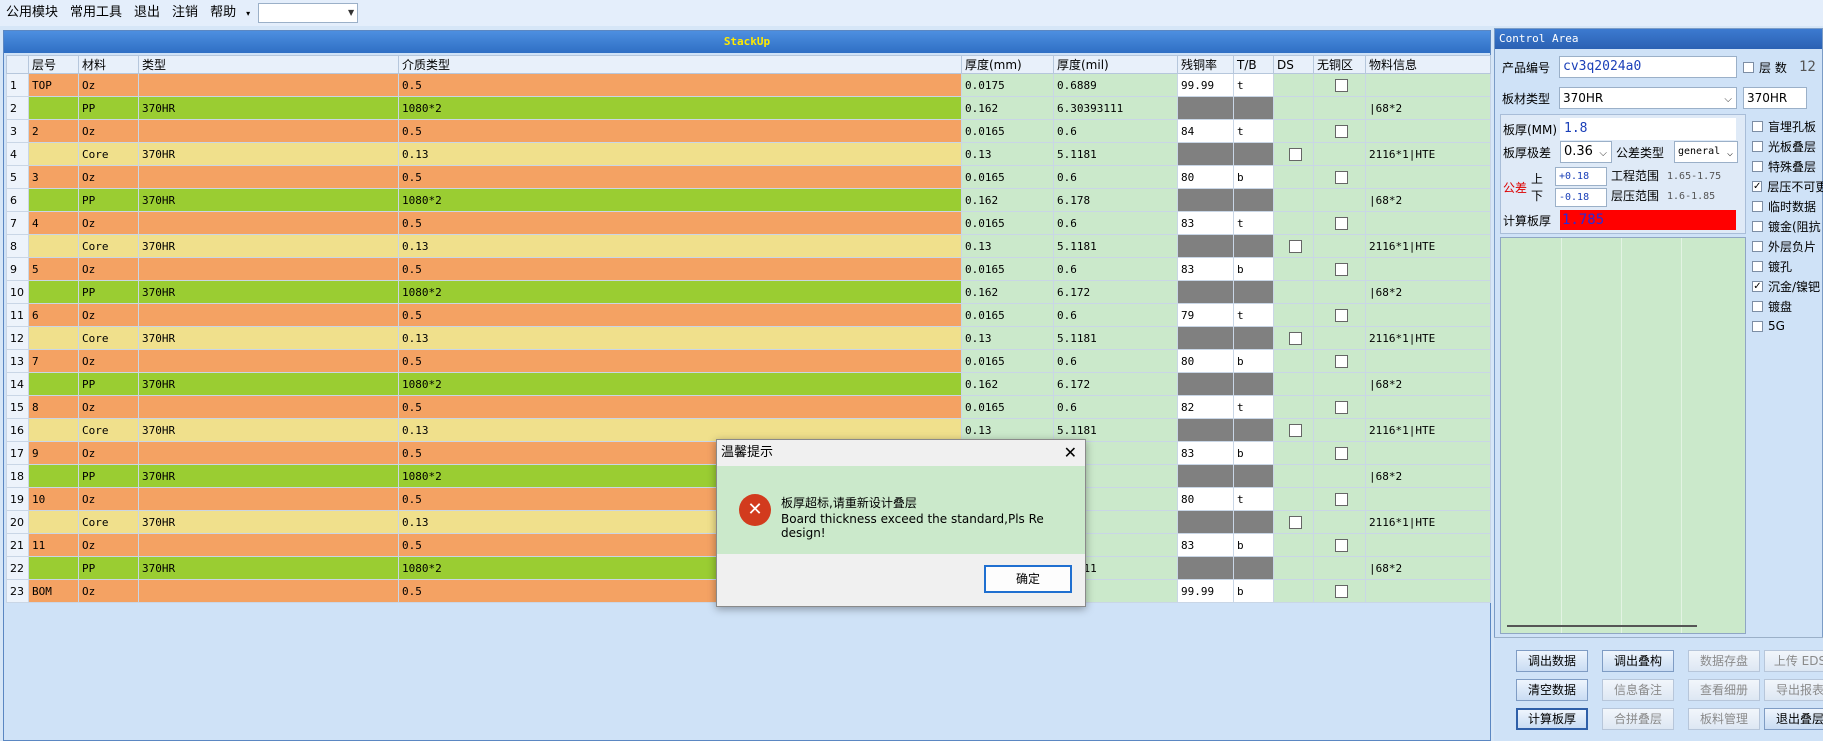  What do you see at coordinates (1787, 306) in the screenshot?
I see `option-check-item: 镀盘` at bounding box center [1787, 306].